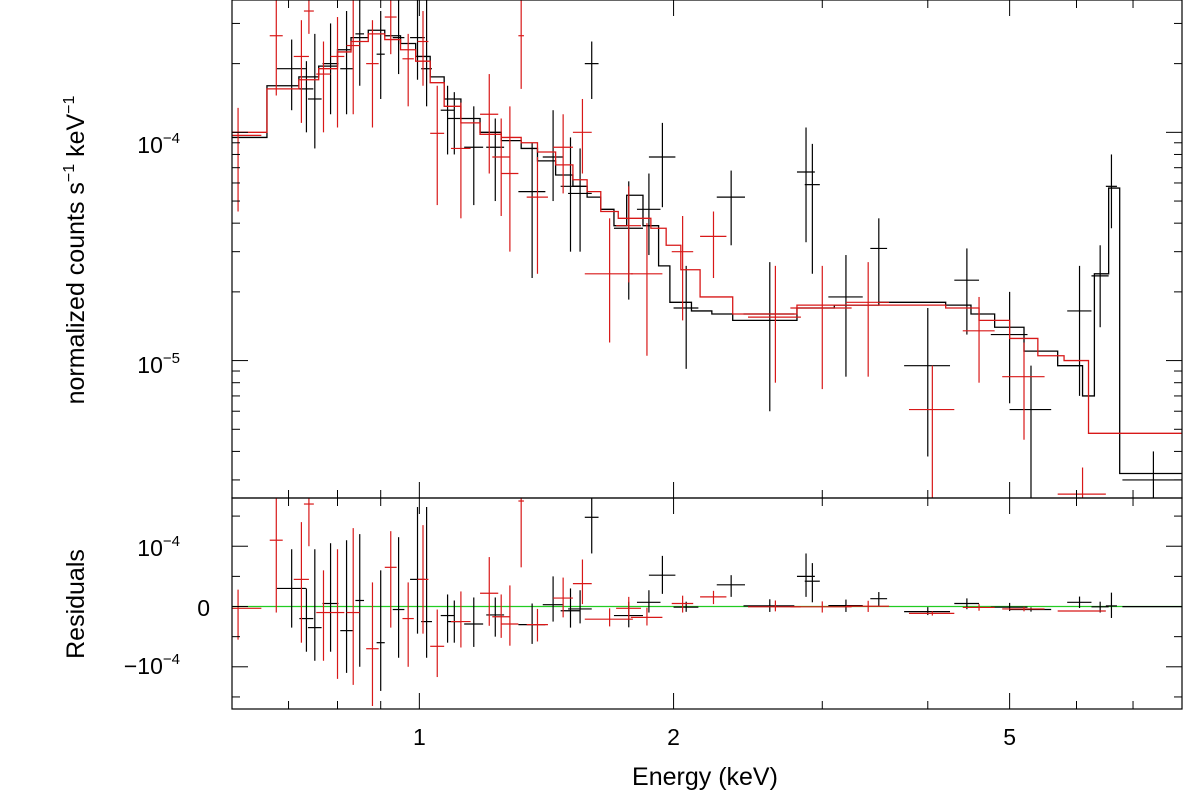  I want to click on spectrum-y-axis-title: normalized counts s−1 keV−1, so click(75, 249).